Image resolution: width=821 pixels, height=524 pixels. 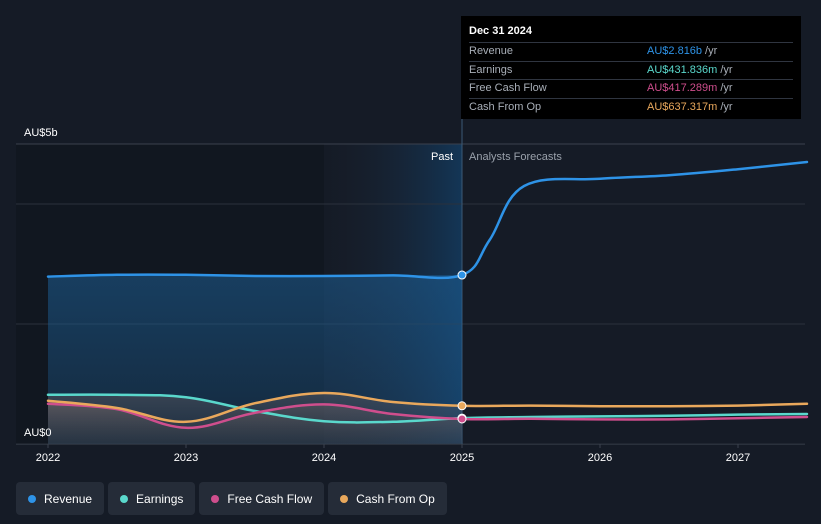 What do you see at coordinates (631, 51) in the screenshot?
I see `tooltip-row-revenue: Revenue AU$2.816b /yr` at bounding box center [631, 51].